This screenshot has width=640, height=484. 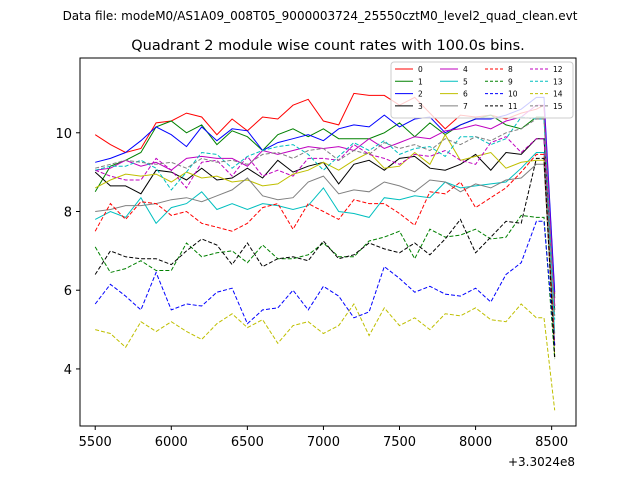 What do you see at coordinates (95, 442) in the screenshot?
I see `x-tick-label: 5500` at bounding box center [95, 442].